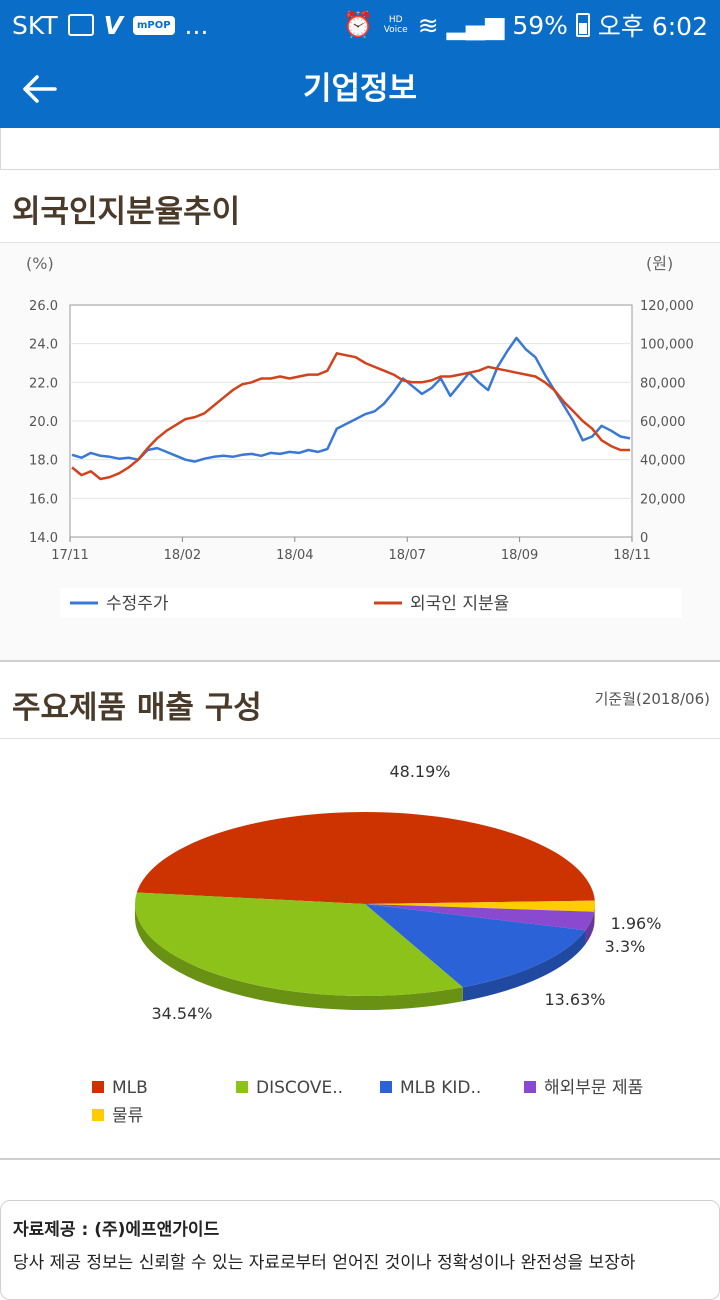  Describe the element at coordinates (644, 538) in the screenshot. I see `right-tick-label: 0` at that location.